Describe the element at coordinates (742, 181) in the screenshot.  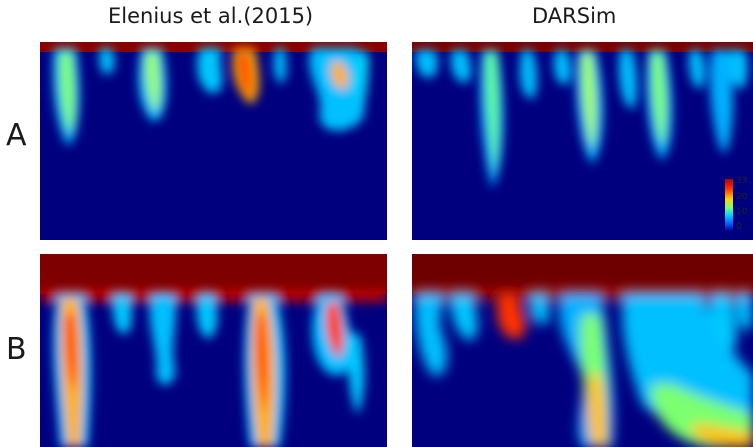
I see `legend-tick-max: 33` at that location.